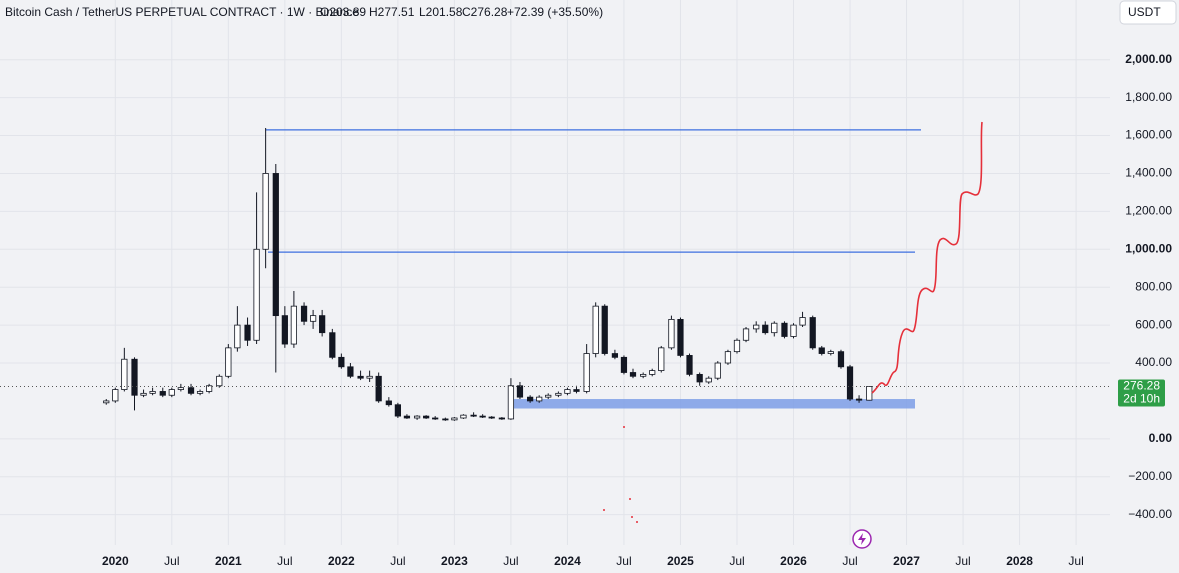 The width and height of the screenshot is (1179, 573). I want to click on x-tick-label: 2024, so click(567, 561).